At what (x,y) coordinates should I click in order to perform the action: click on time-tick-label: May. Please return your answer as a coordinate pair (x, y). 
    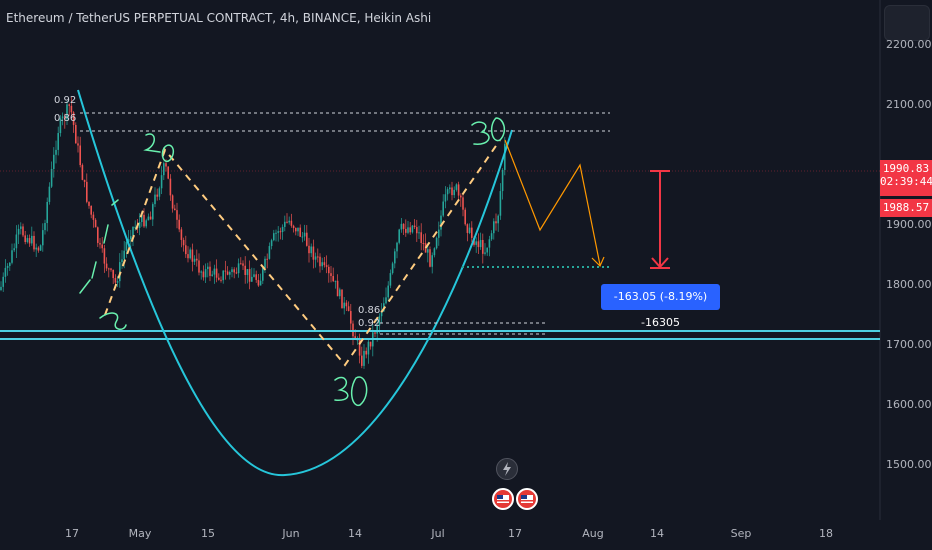
    Looking at the image, I should click on (140, 533).